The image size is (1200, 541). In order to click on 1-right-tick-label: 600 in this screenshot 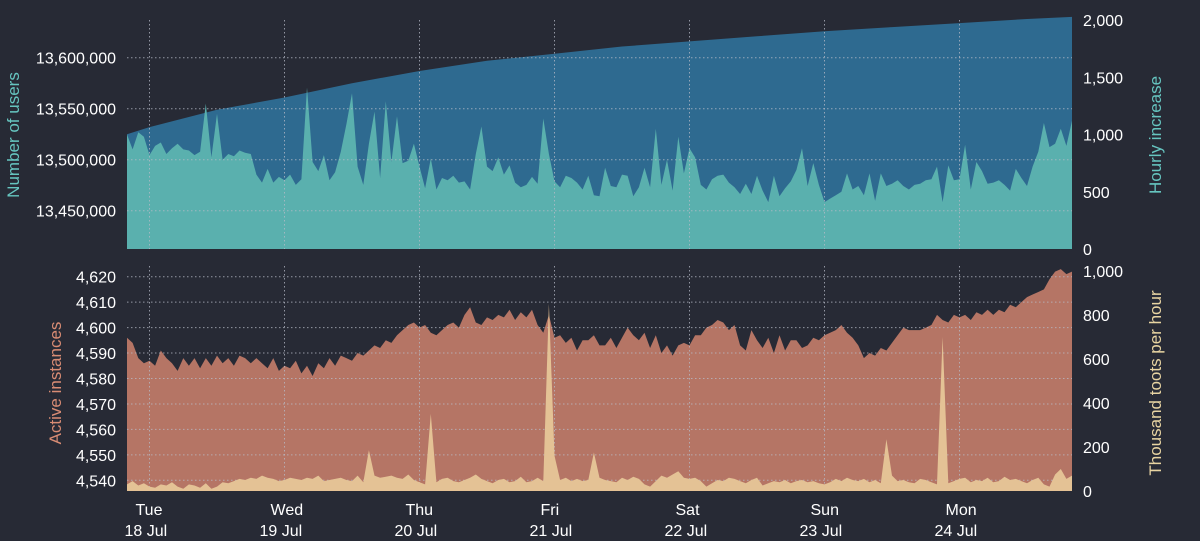, I will do `click(1096, 360)`.